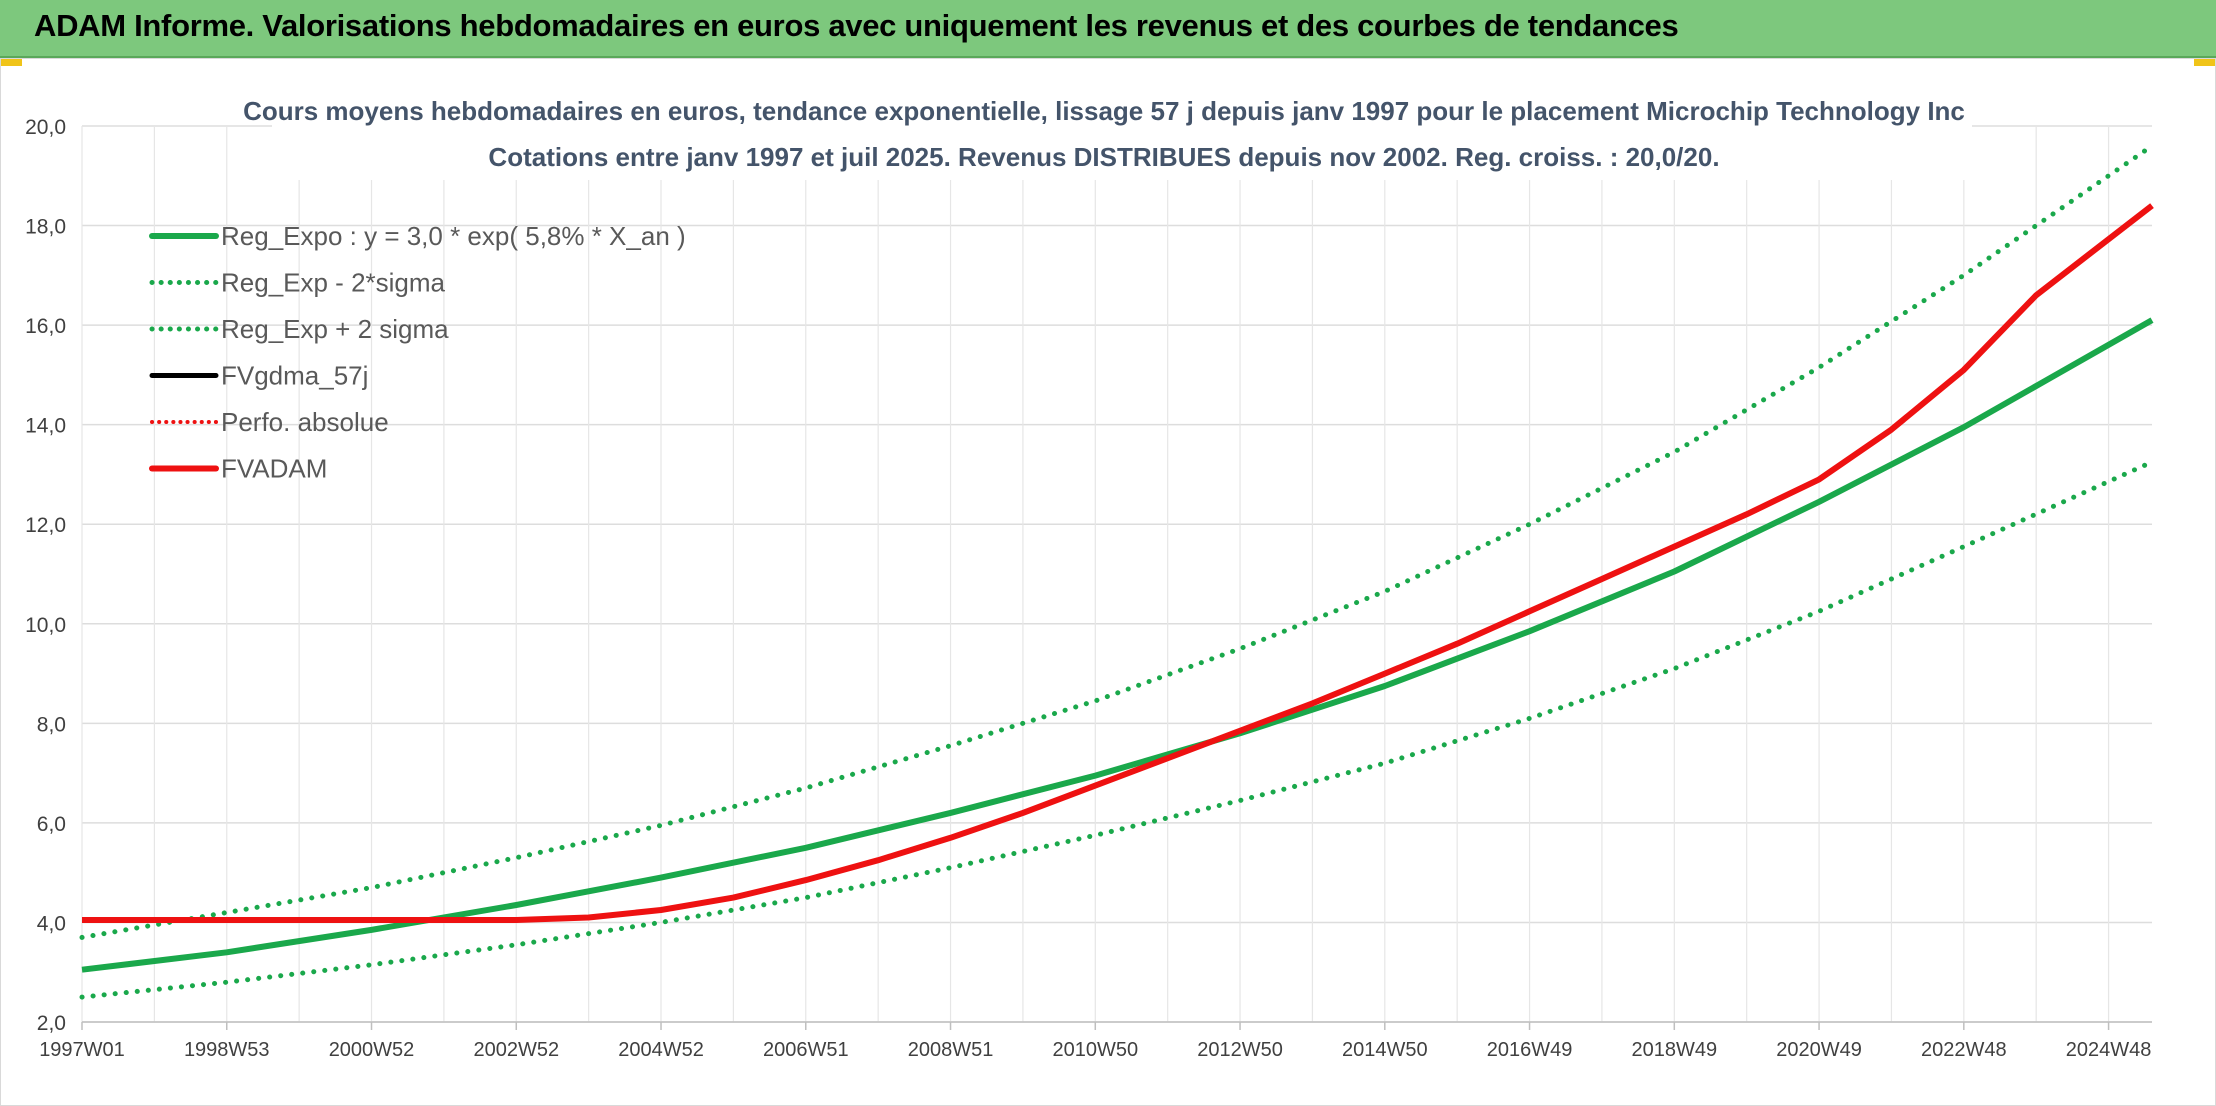 The height and width of the screenshot is (1106, 2216). Describe the element at coordinates (294, 376) in the screenshot. I see `legend-label: FVgdma_57j` at that location.